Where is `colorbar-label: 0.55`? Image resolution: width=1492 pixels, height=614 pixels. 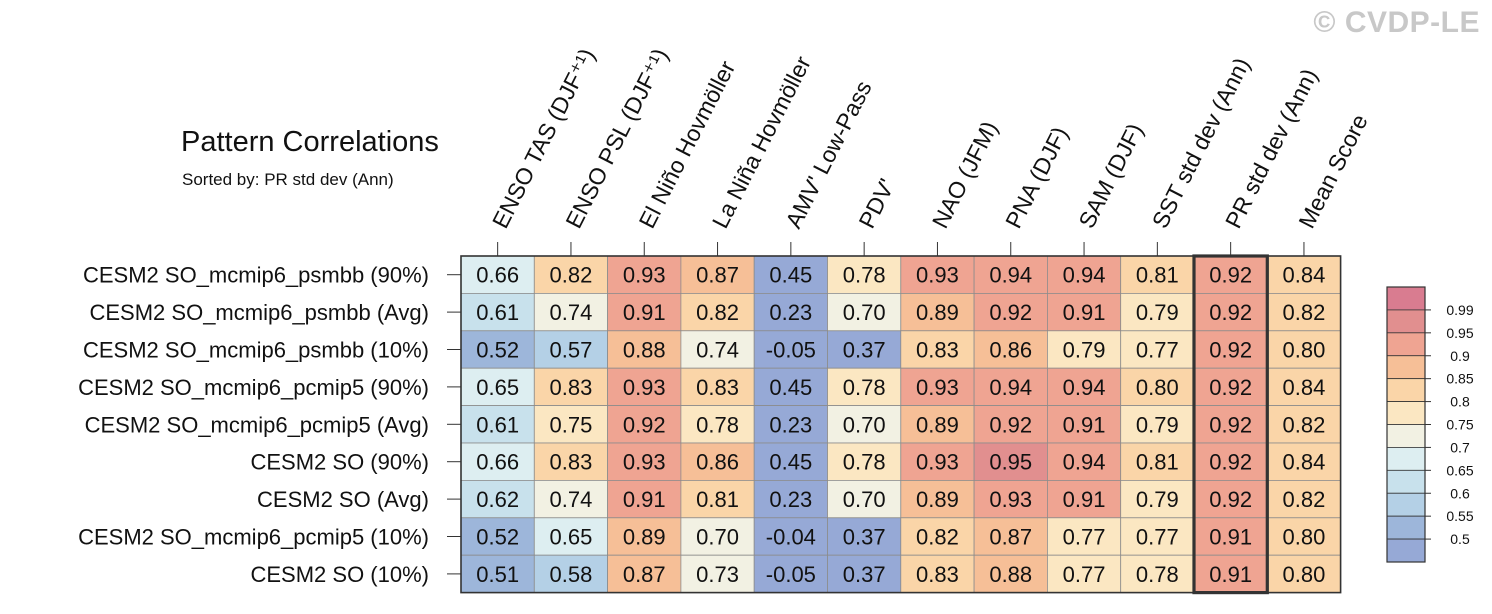 colorbar-label: 0.55 is located at coordinates (1459, 516).